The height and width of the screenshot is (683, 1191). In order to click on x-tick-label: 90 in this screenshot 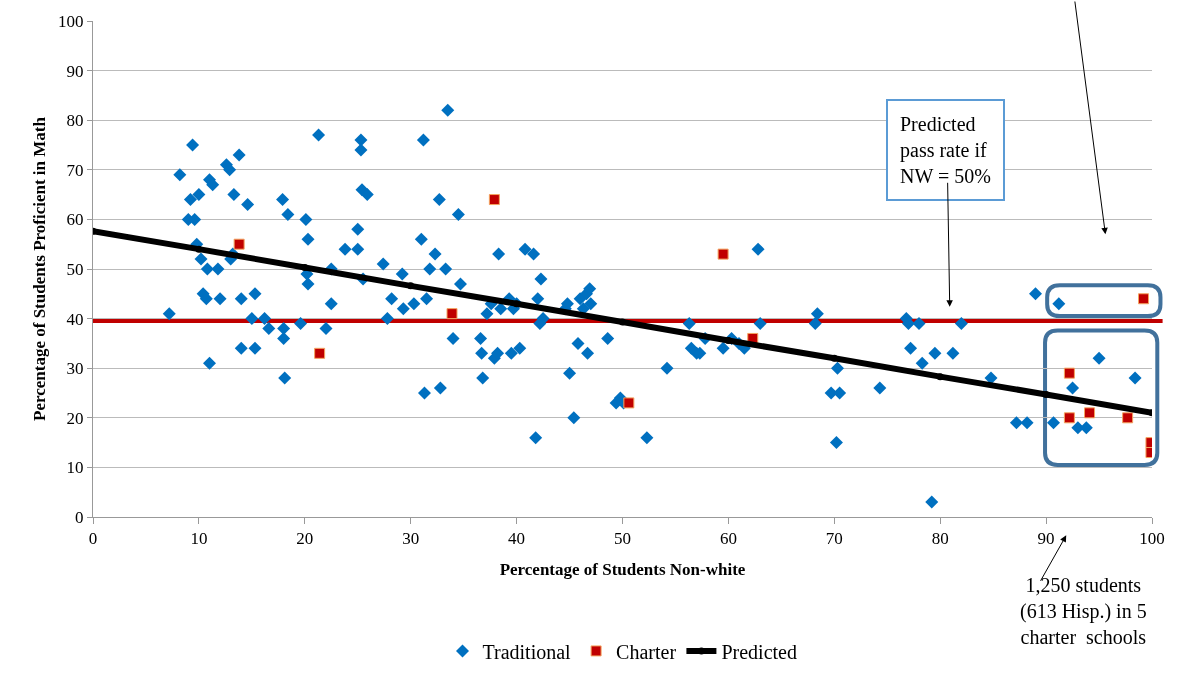, I will do `click(1046, 539)`.